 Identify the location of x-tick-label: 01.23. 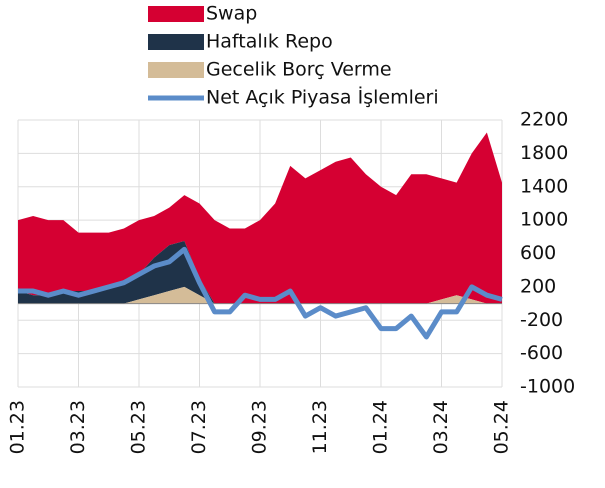
(18, 427).